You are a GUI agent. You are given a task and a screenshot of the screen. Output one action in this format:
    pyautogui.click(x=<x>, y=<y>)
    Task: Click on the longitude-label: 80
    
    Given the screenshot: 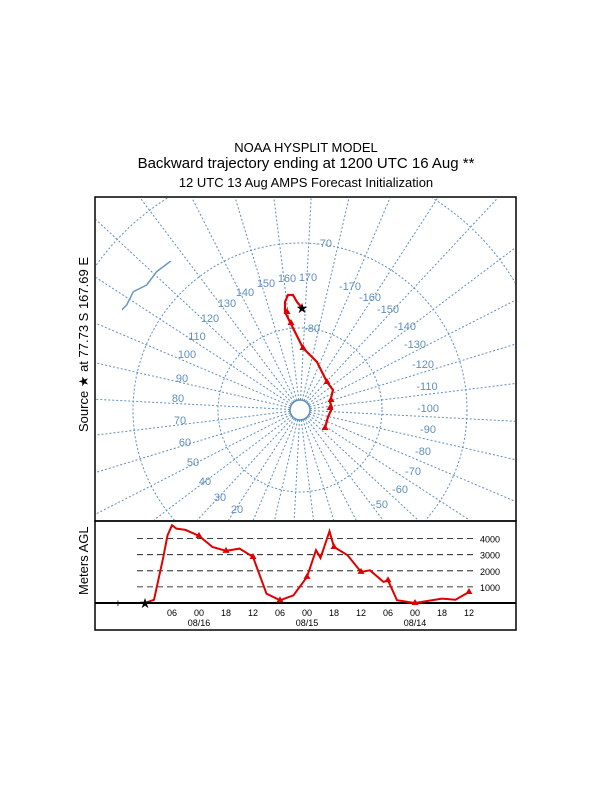 What is the action you would take?
    pyautogui.click(x=178, y=399)
    